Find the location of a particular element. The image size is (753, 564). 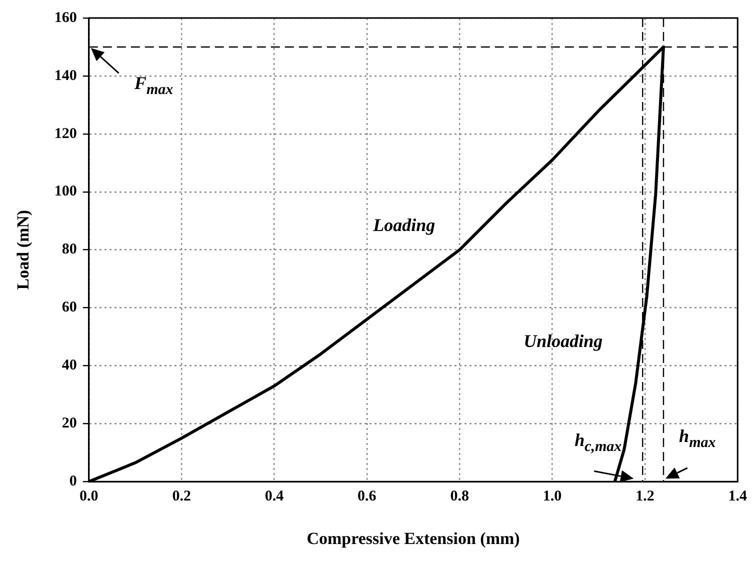

annotation: h$_{c,max}$ is located at coordinates (598, 442).